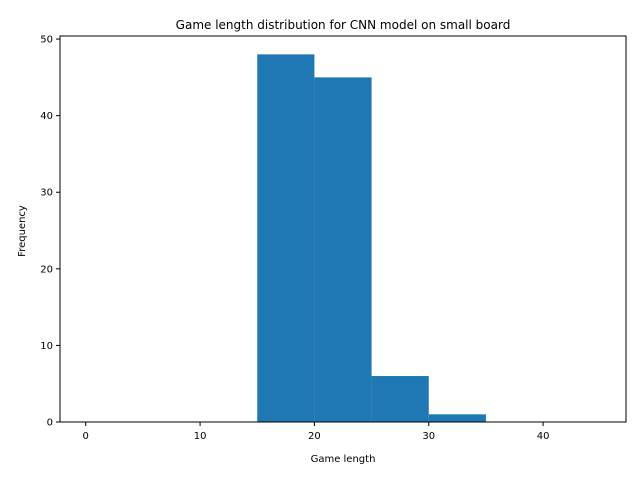 The width and height of the screenshot is (640, 480). What do you see at coordinates (46, 346) in the screenshot?
I see `y-tick-label: 10` at bounding box center [46, 346].